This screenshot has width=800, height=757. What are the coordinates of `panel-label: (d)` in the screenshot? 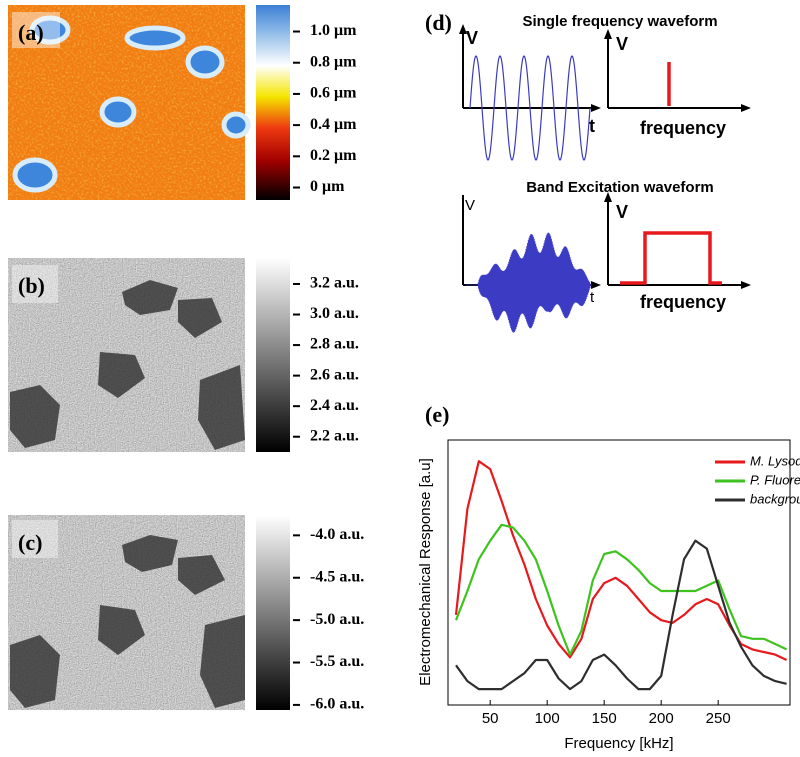 It's located at (438, 22).